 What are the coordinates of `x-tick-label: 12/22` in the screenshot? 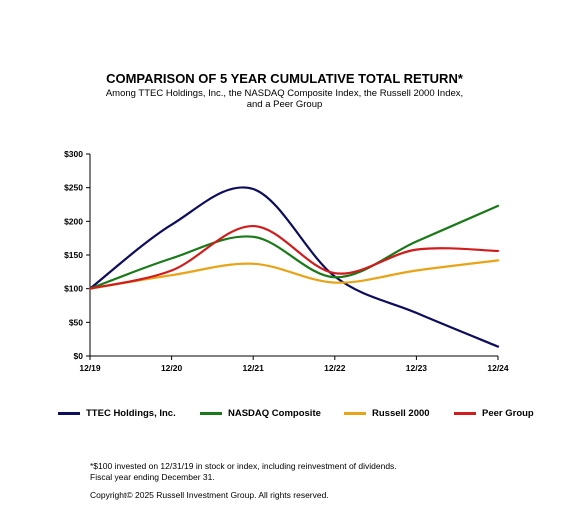 It's located at (335, 368).